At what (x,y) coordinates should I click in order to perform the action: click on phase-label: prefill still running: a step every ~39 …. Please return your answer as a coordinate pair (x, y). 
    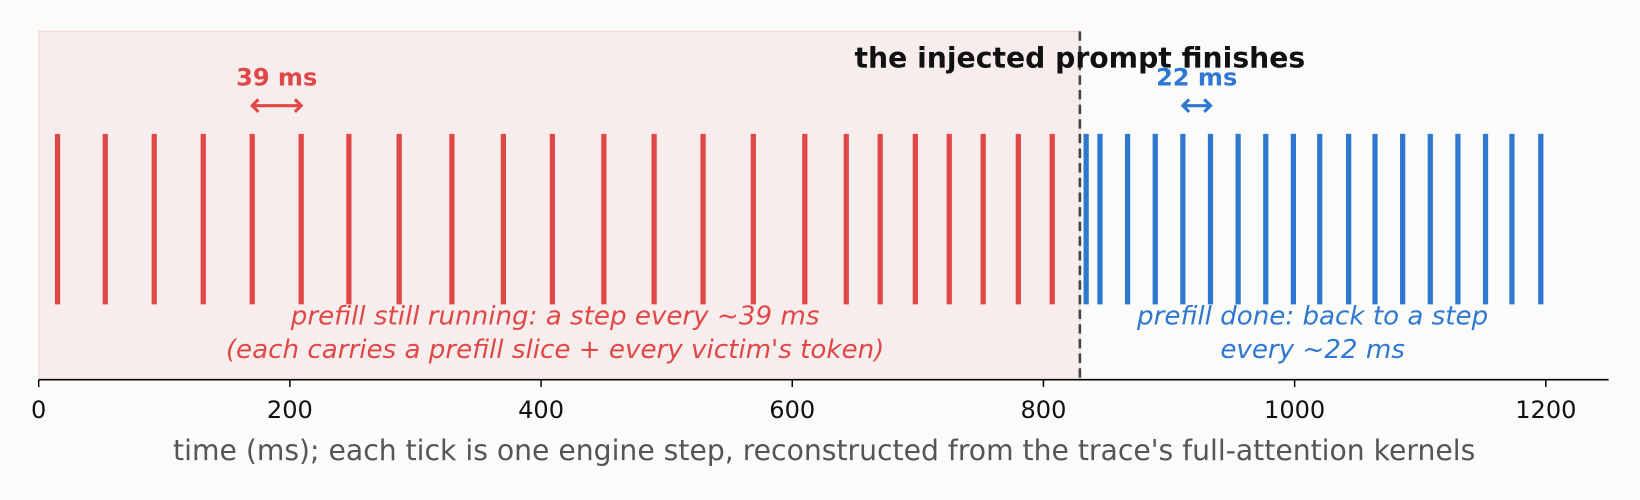
    Looking at the image, I should click on (555, 316).